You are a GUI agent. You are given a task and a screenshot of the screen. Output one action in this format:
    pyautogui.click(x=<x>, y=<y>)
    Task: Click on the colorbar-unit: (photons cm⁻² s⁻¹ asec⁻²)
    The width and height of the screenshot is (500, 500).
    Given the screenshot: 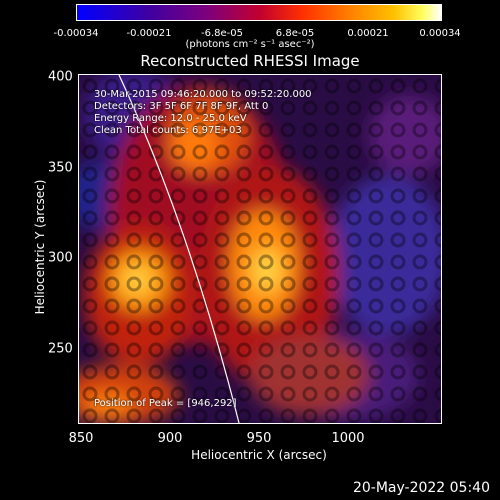 What is the action you would take?
    pyautogui.click(x=250, y=44)
    